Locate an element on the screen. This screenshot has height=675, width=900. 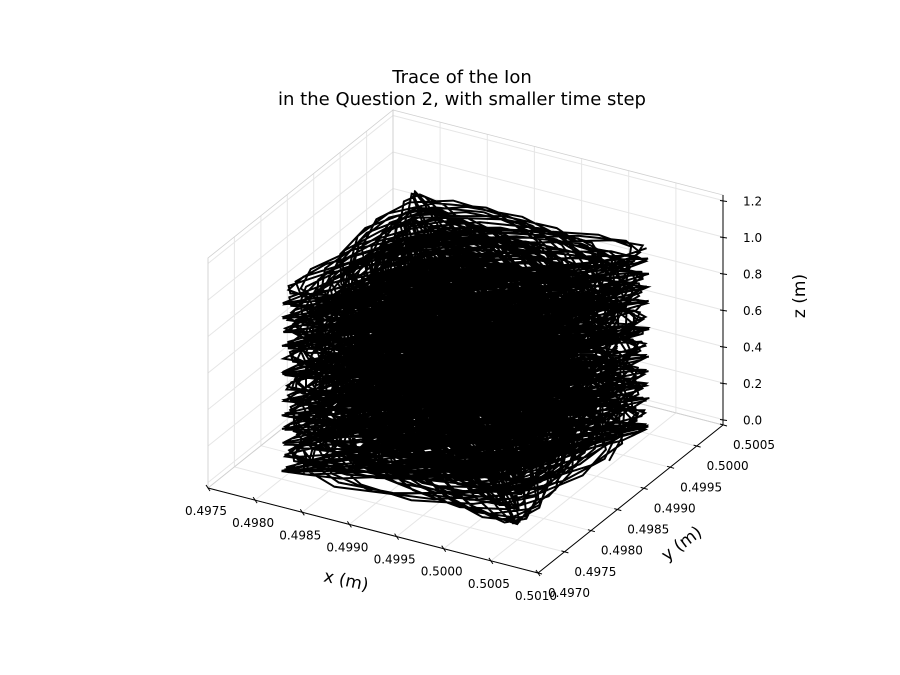
x-tick-label: 0.4995 is located at coordinates (395, 560).